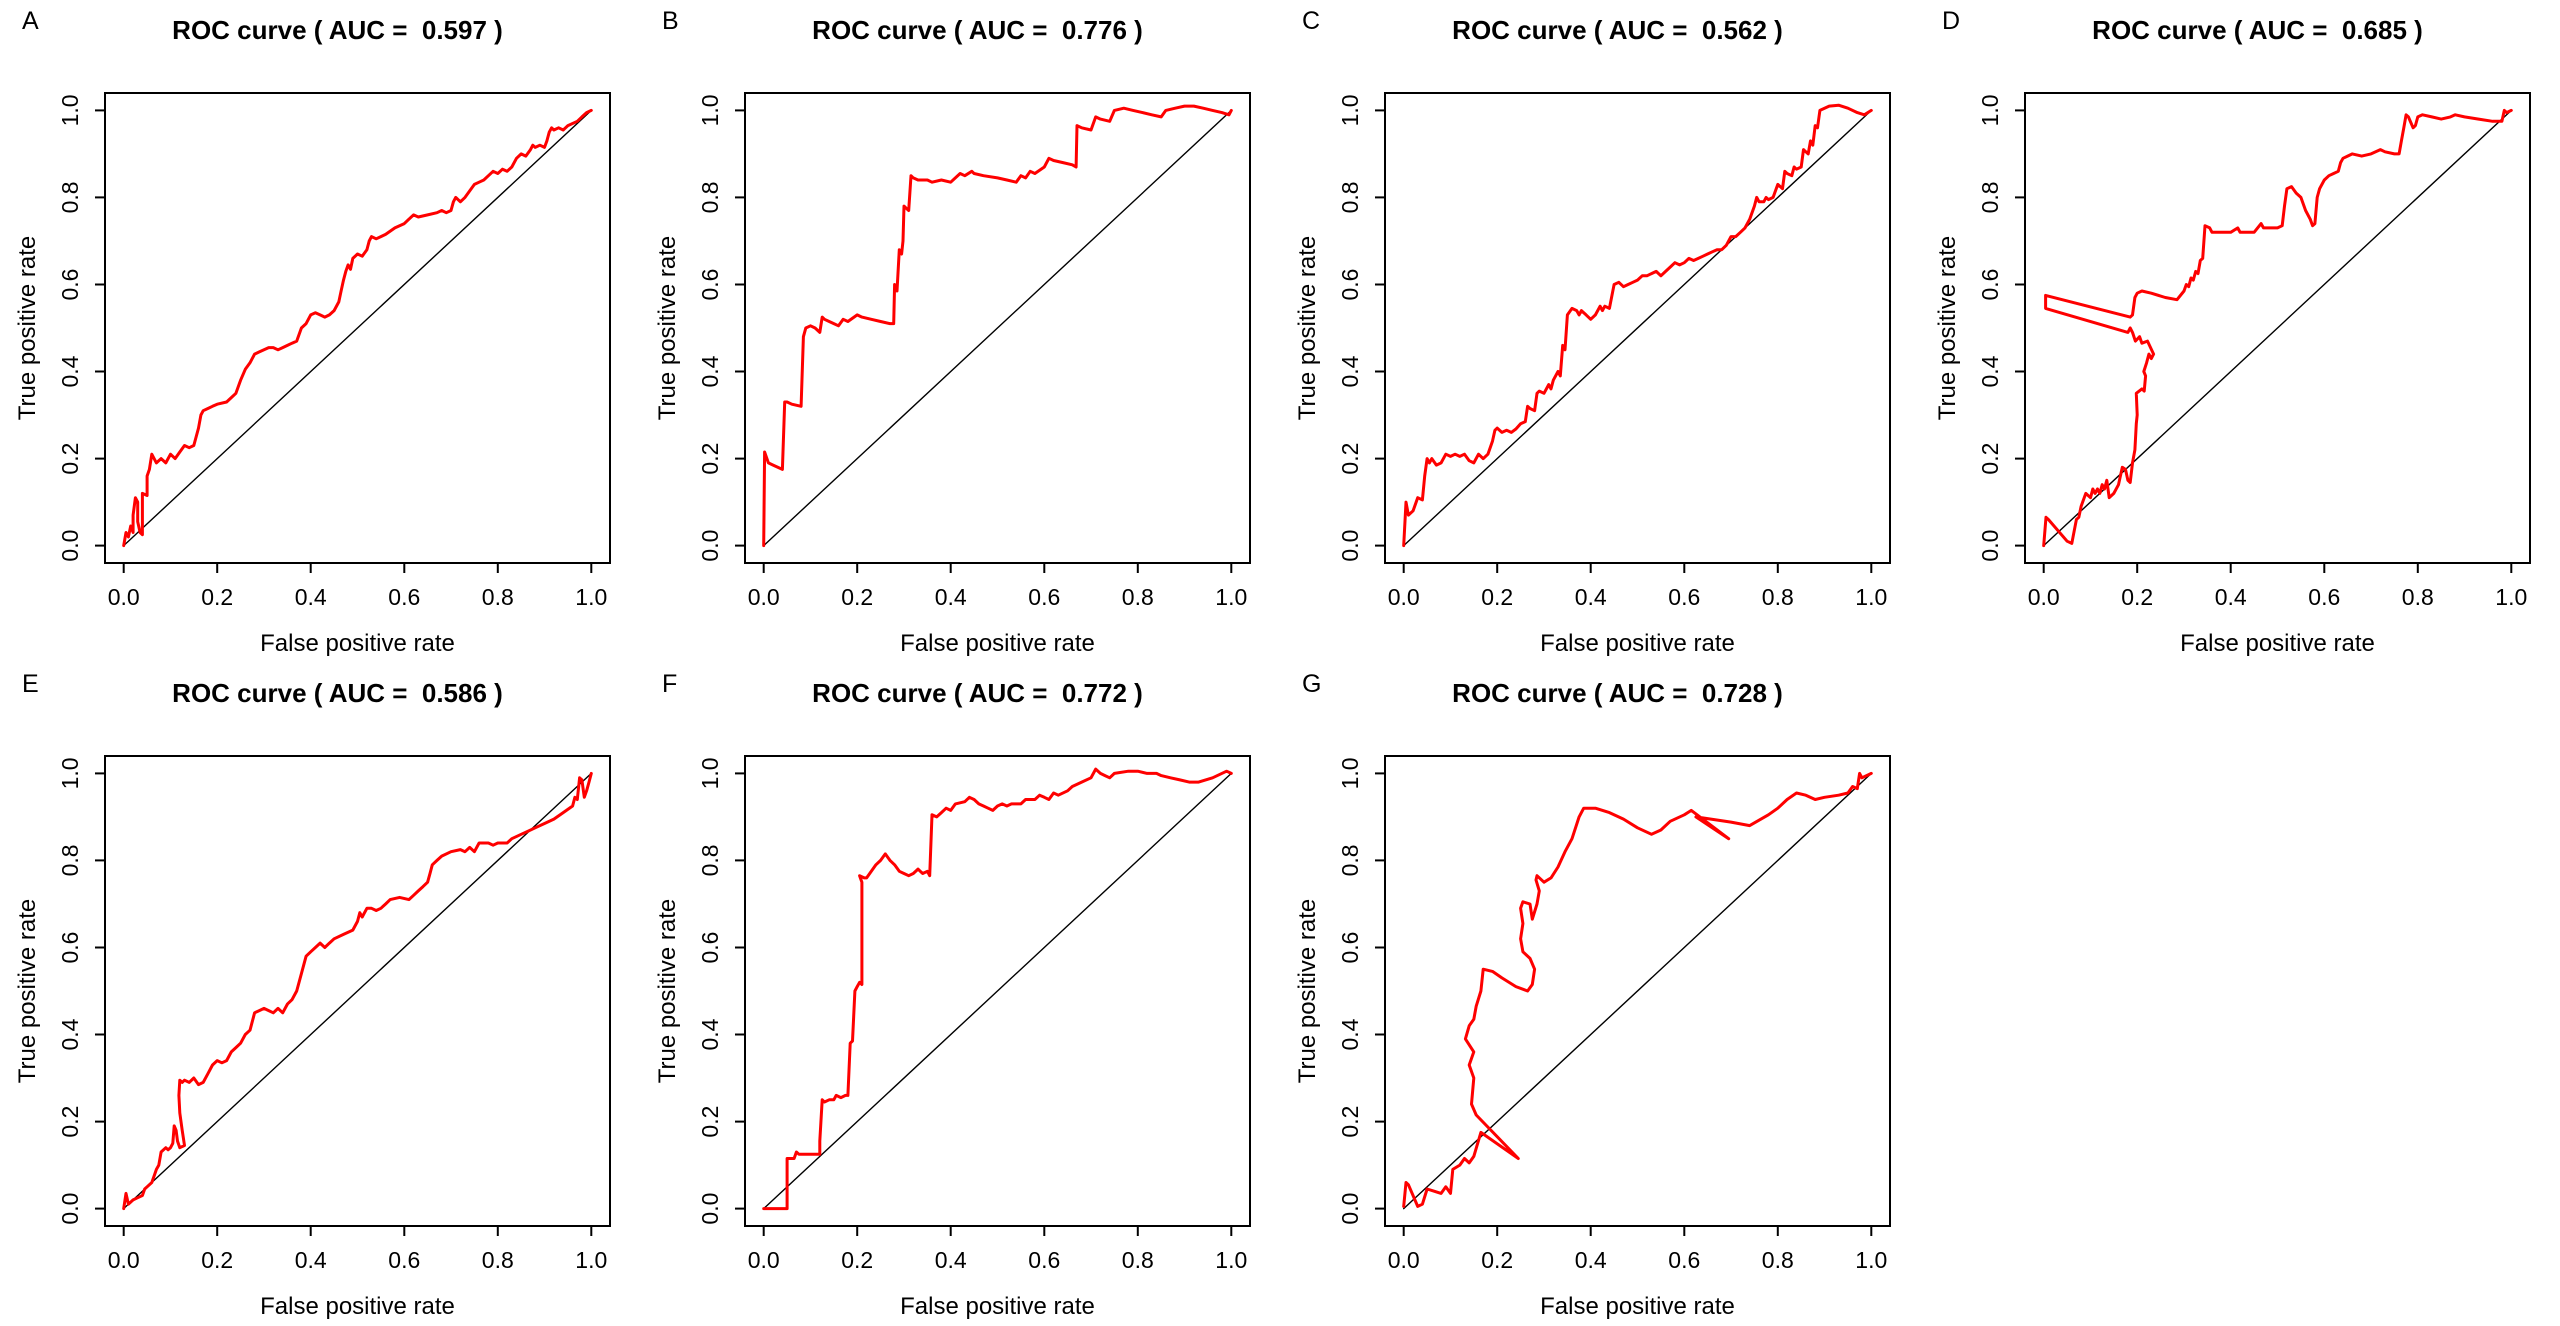 This screenshot has width=2560, height=1326. Describe the element at coordinates (337, 30) in the screenshot. I see `chart-title: ROC curve ( AUC = 0.597 )` at that location.